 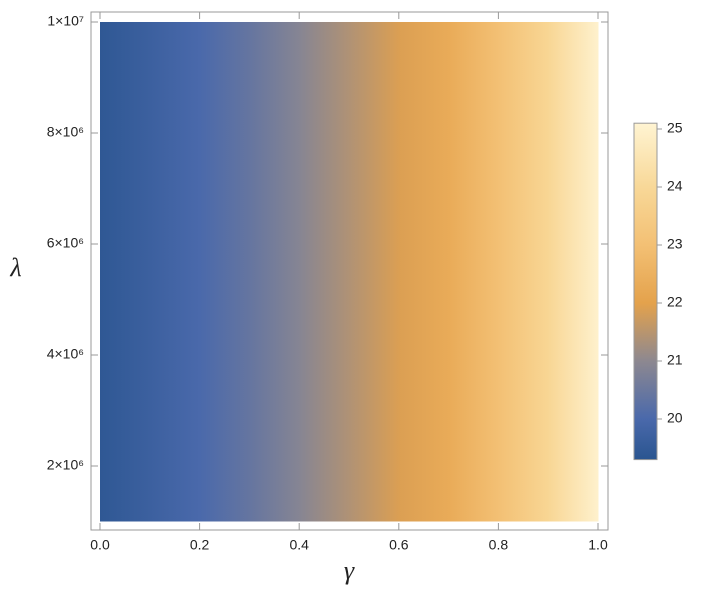 I want to click on y-tick-label: 2×10⁶, so click(x=65, y=465).